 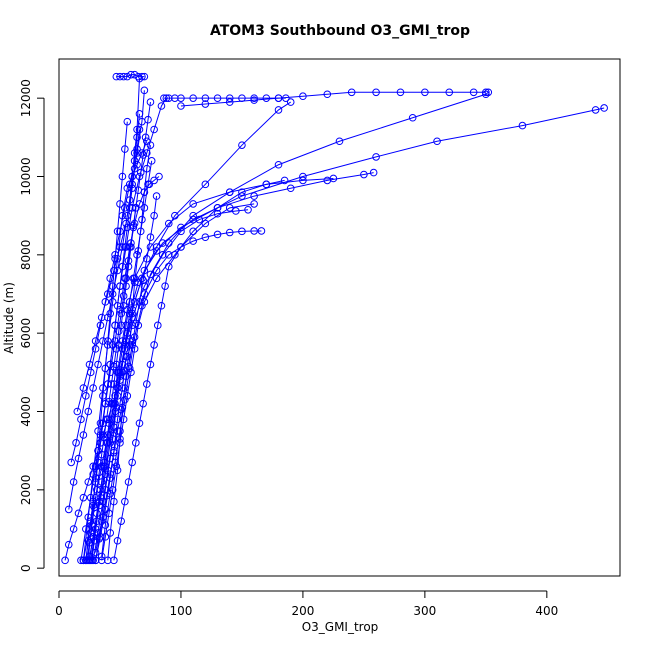 What do you see at coordinates (26, 411) in the screenshot?
I see `y-tick-label: 4000` at bounding box center [26, 411].